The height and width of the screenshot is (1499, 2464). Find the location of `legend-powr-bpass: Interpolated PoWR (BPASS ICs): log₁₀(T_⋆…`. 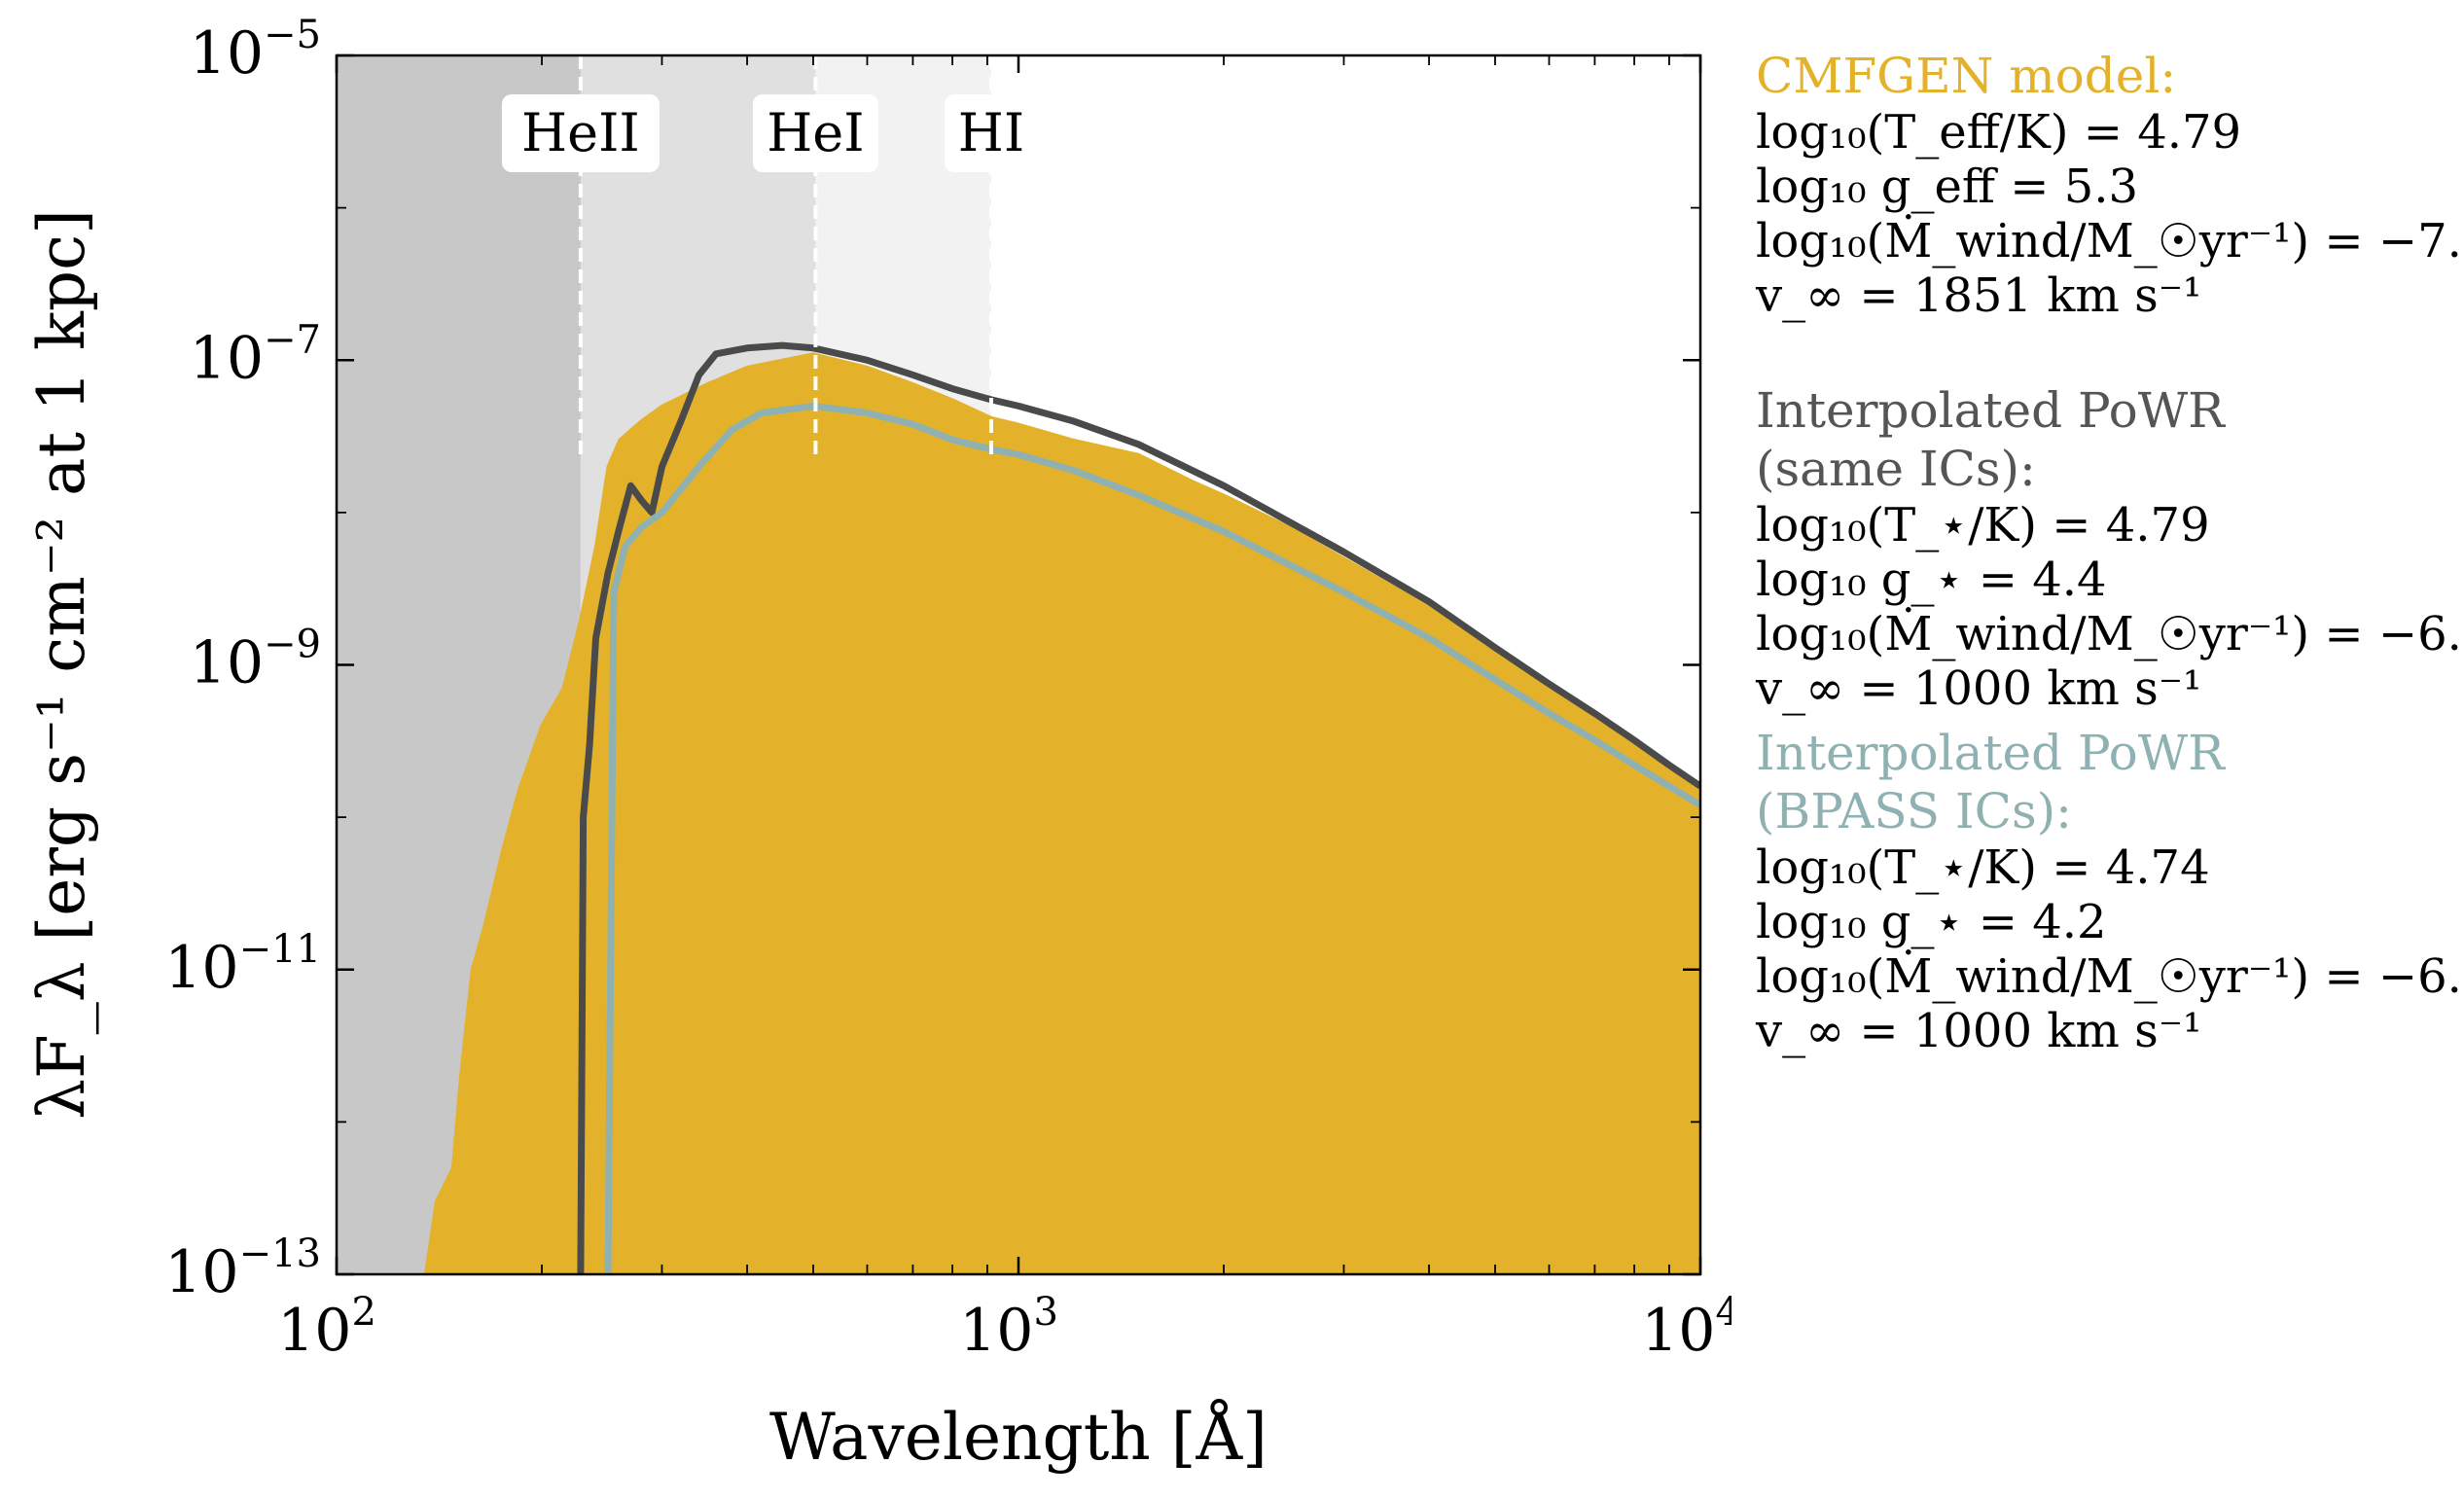

legend-powr-bpass: Interpolated PoWR (BPASS ICs): log₁₀(T_⋆… is located at coordinates (2110, 891).